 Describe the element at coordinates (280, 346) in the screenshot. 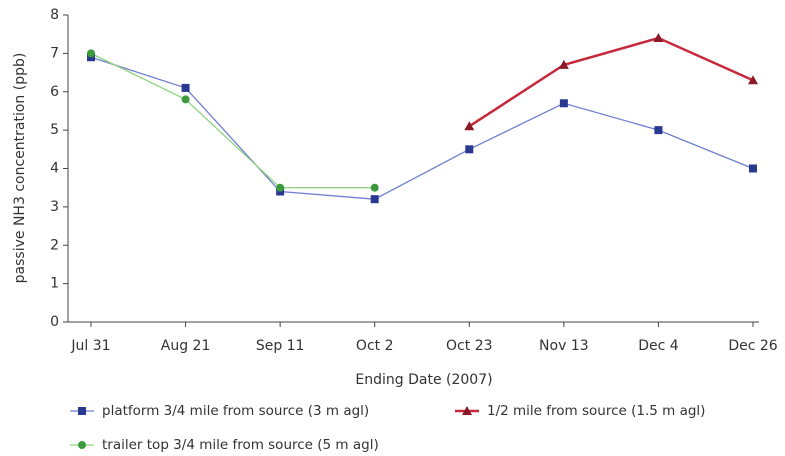

I see `x-tick-label: Sep 11` at that location.